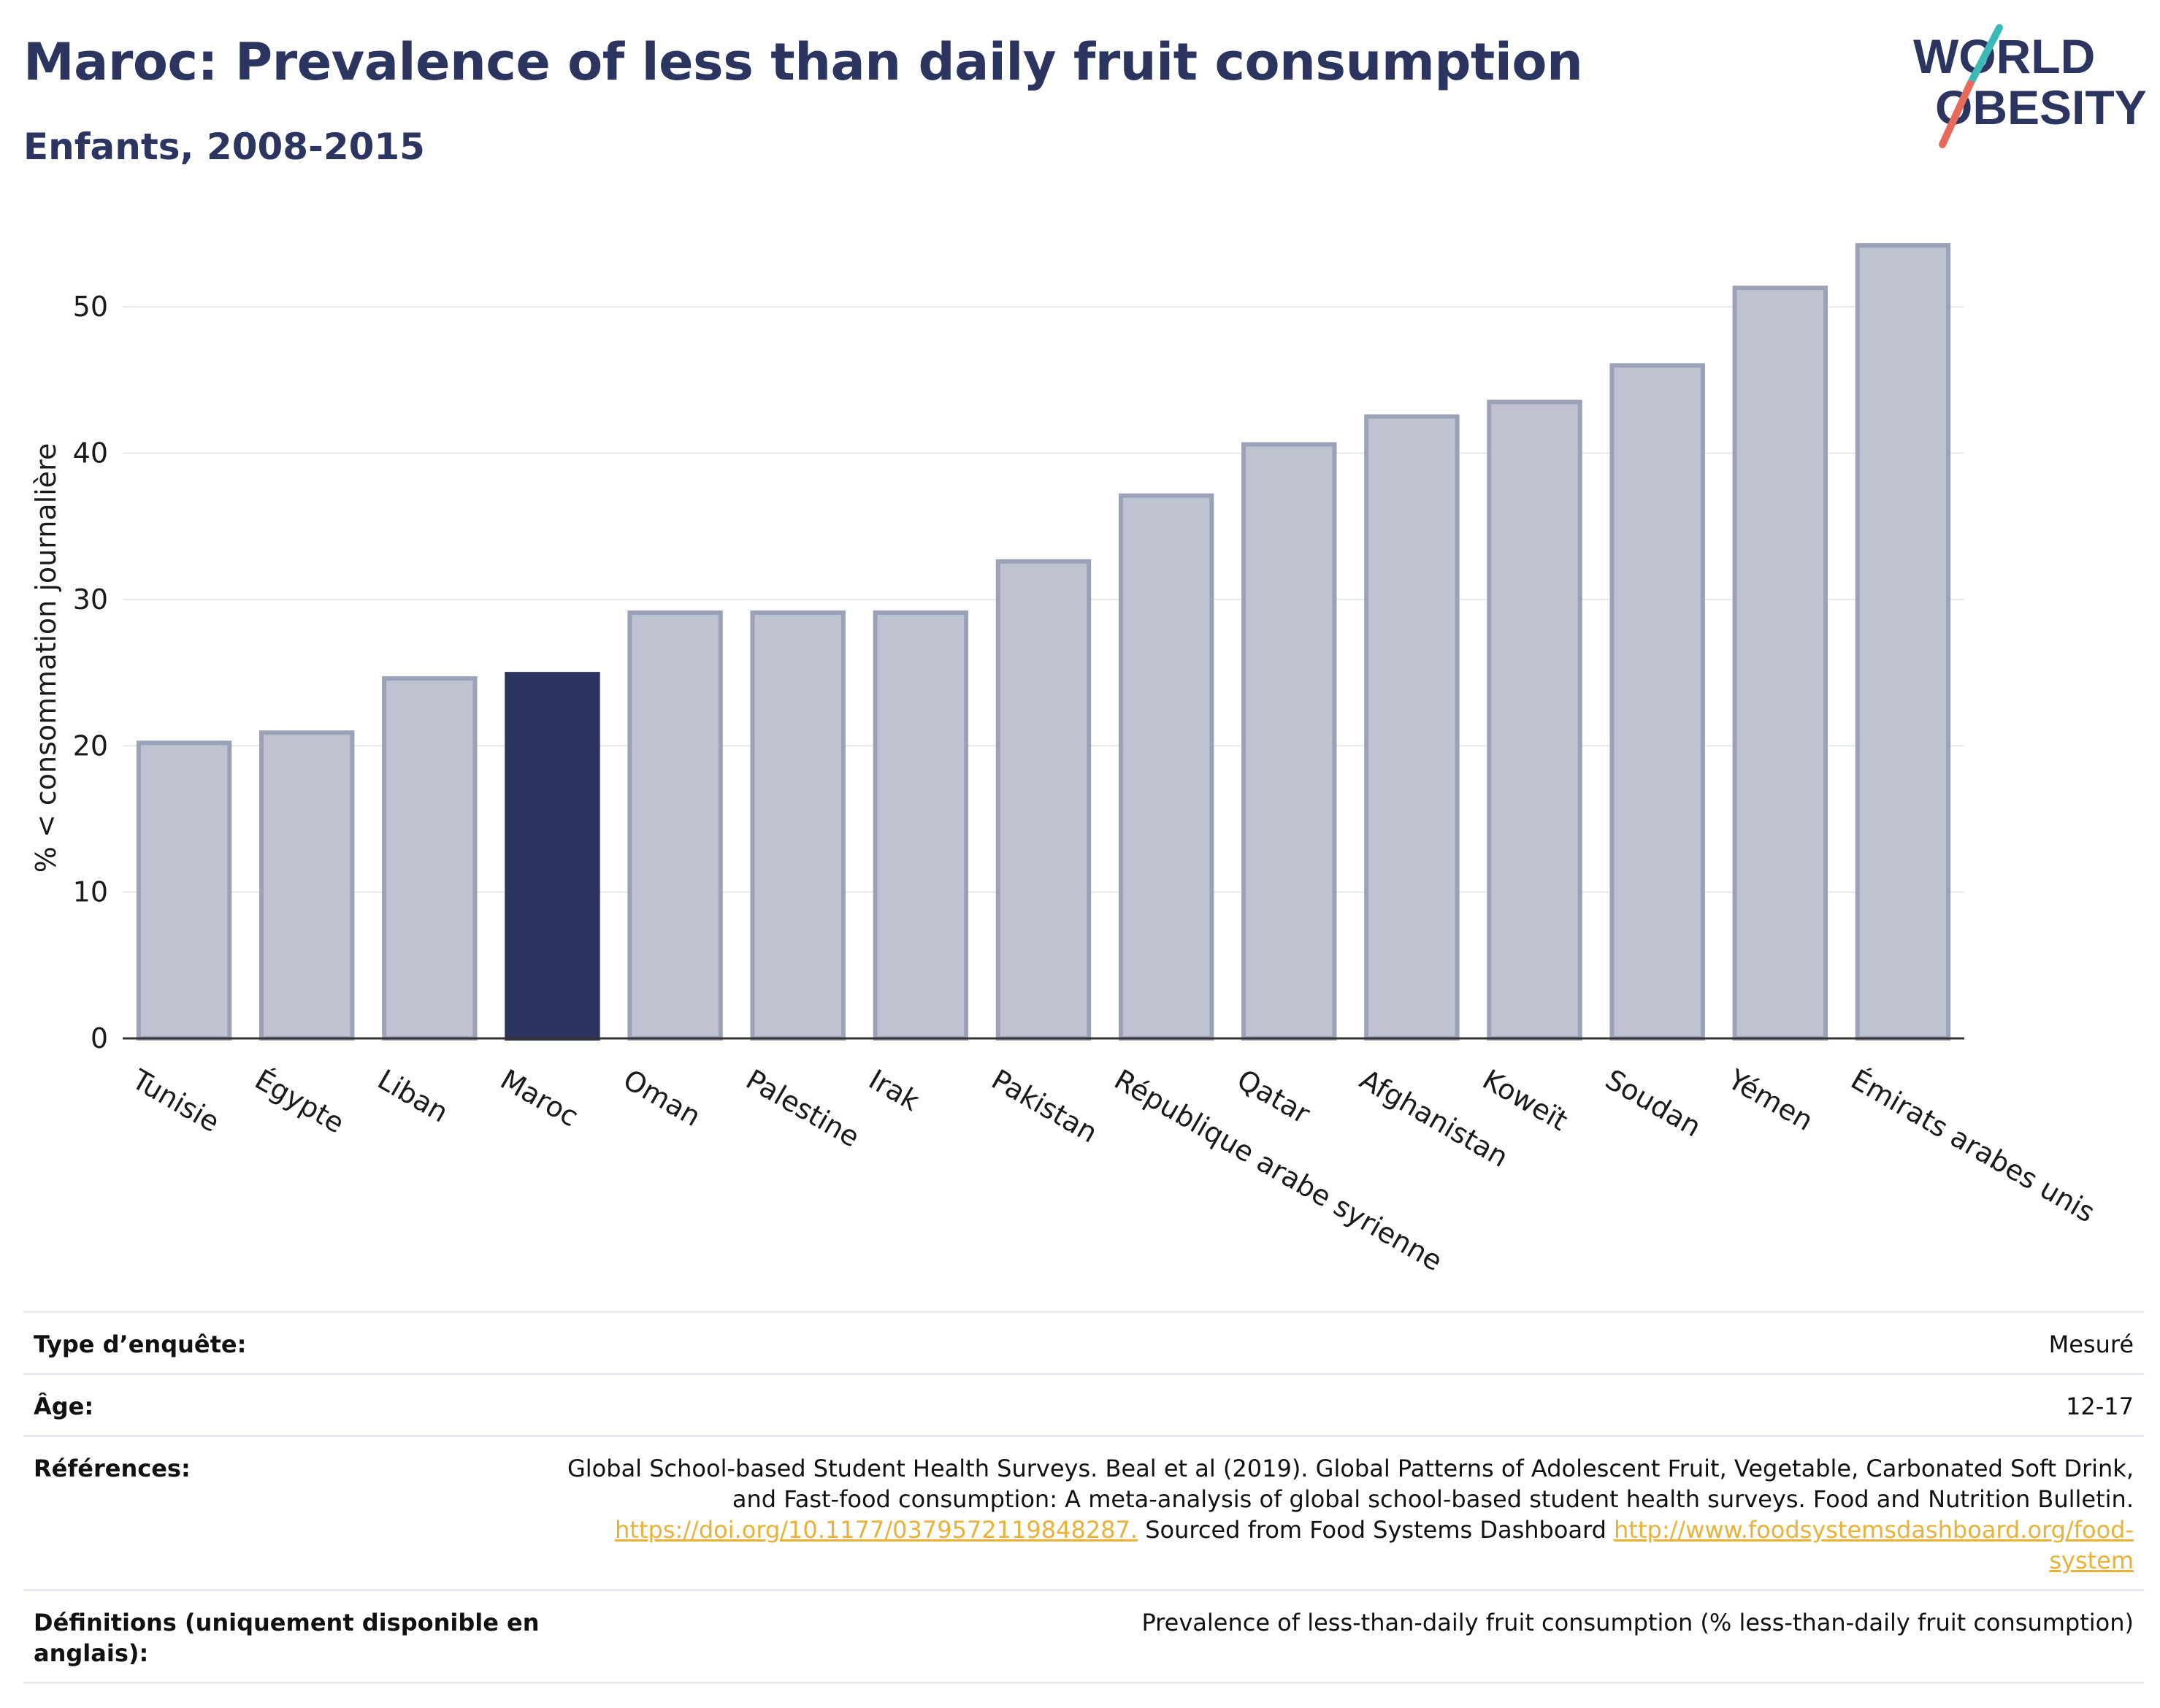  What do you see at coordinates (1045, 1106) in the screenshot?
I see `x-tick-label: Pakistan` at bounding box center [1045, 1106].